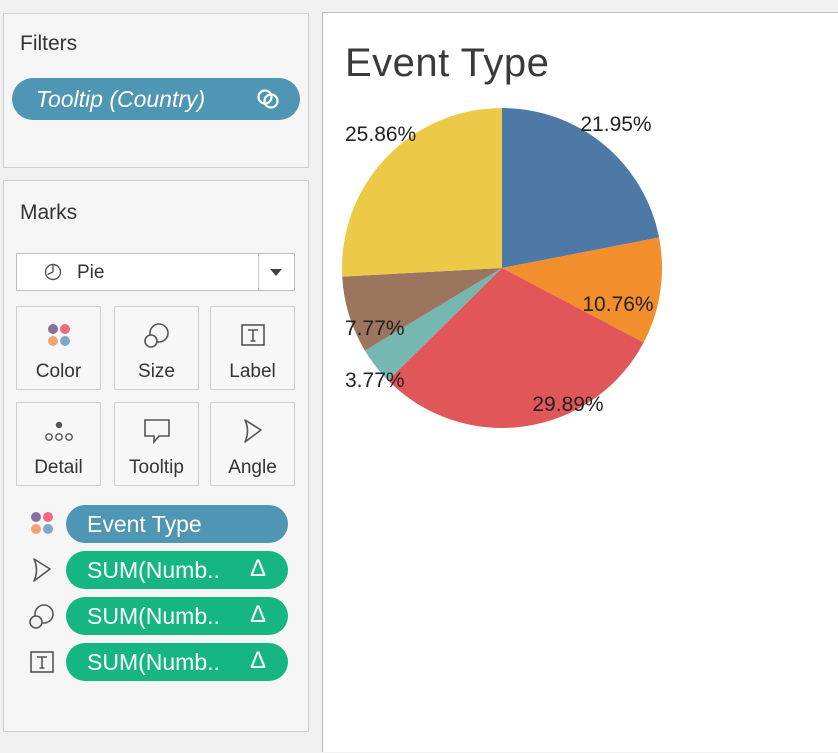 Image resolution: width=838 pixels, height=753 pixels. I want to click on label-card-label: Label, so click(252, 371).